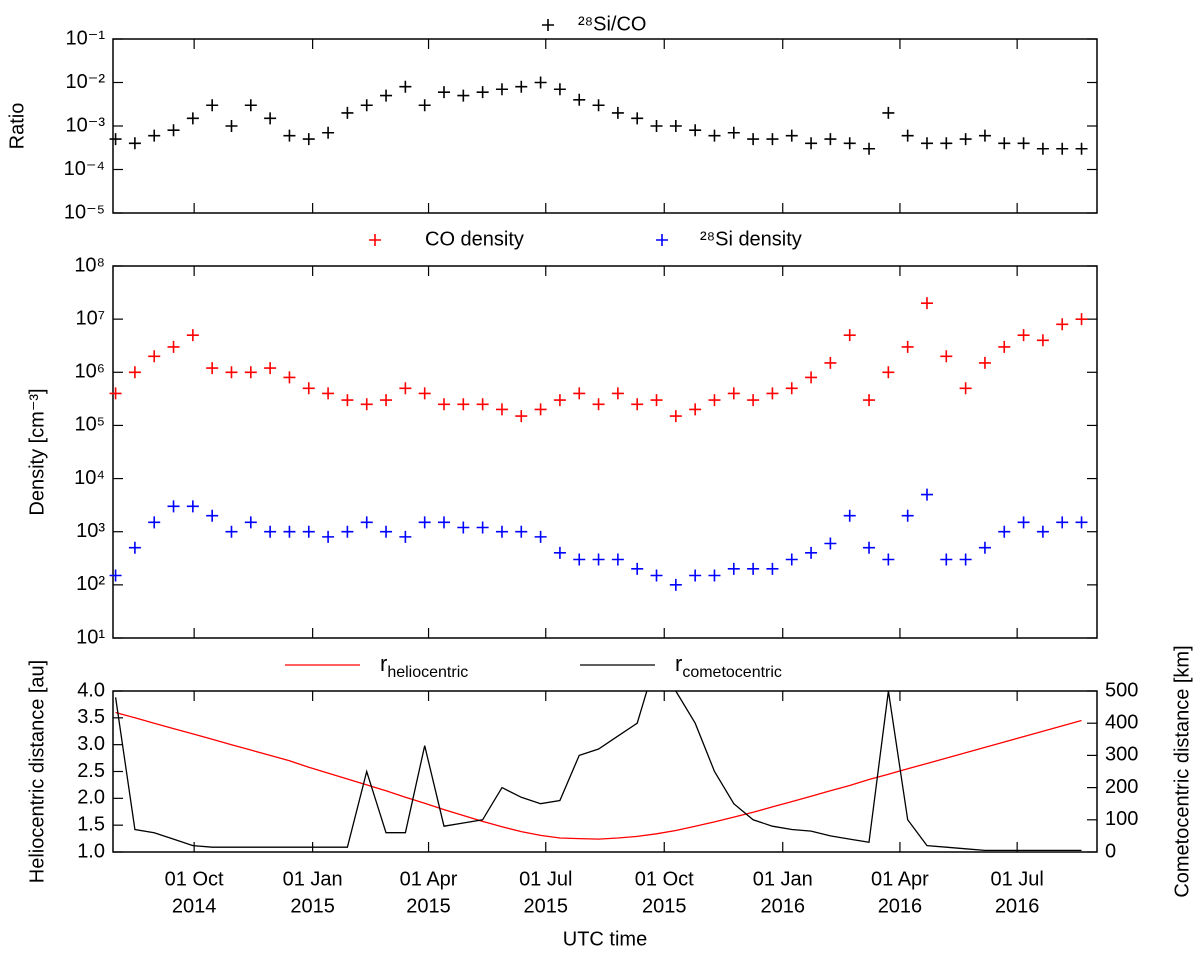  I want to click on series-line, so click(598, 771).